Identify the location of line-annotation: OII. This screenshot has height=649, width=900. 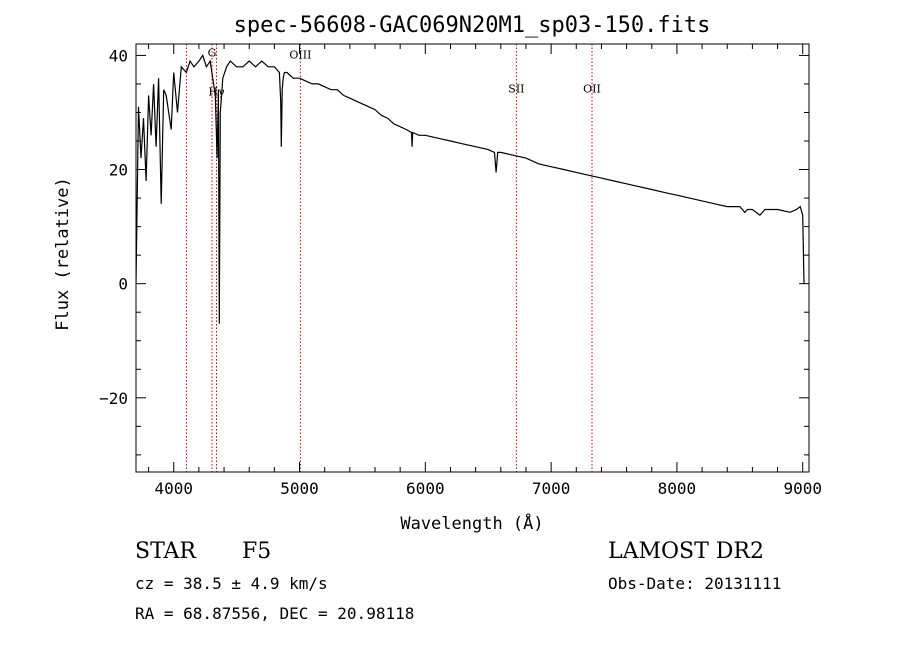
(592, 89).